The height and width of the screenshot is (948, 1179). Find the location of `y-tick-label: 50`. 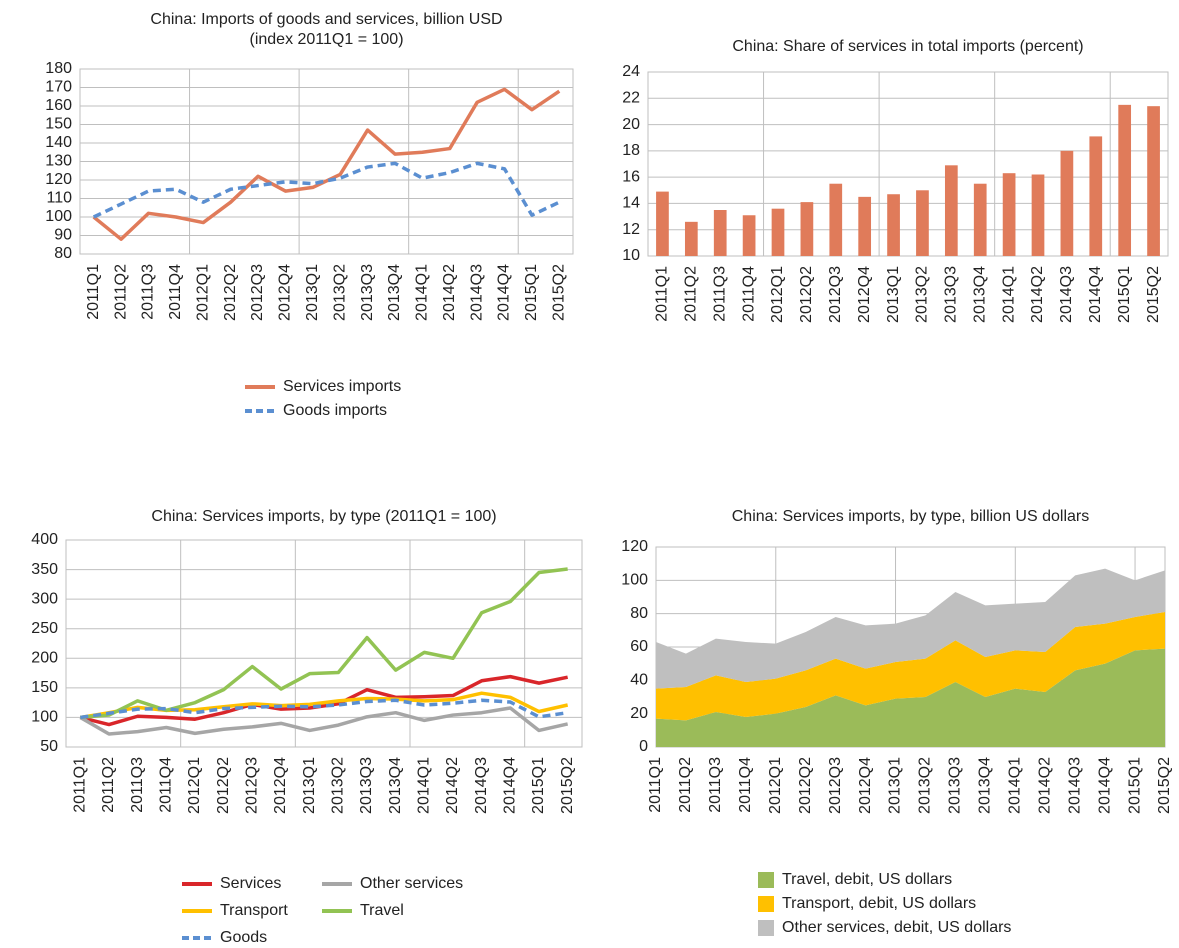

y-tick-label: 50 is located at coordinates (49, 746).